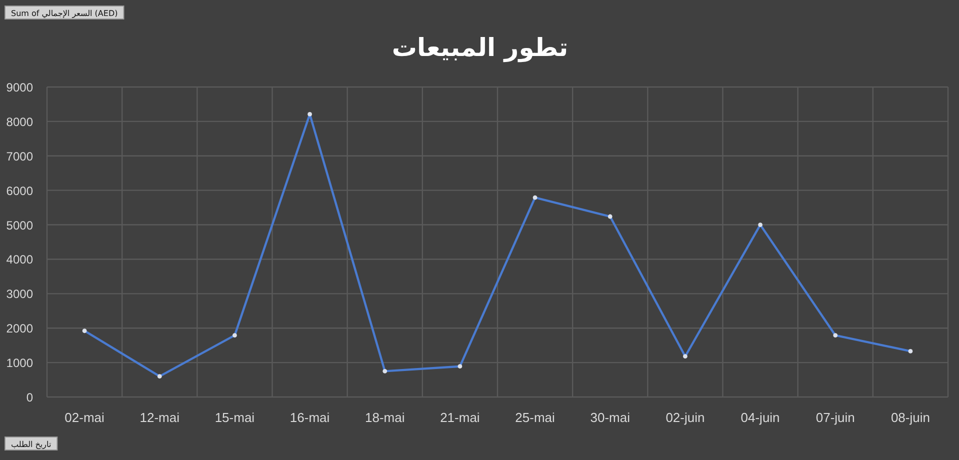  I want to click on y-tick-label: 9000, so click(20, 87).